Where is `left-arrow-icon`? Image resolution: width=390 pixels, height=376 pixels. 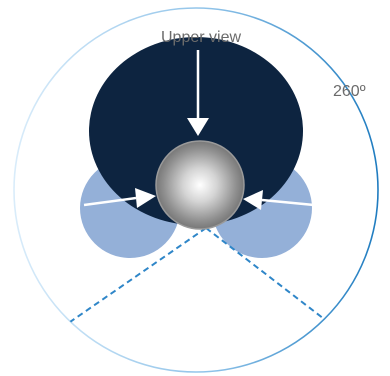 left-arrow-icon is located at coordinates (145, 198).